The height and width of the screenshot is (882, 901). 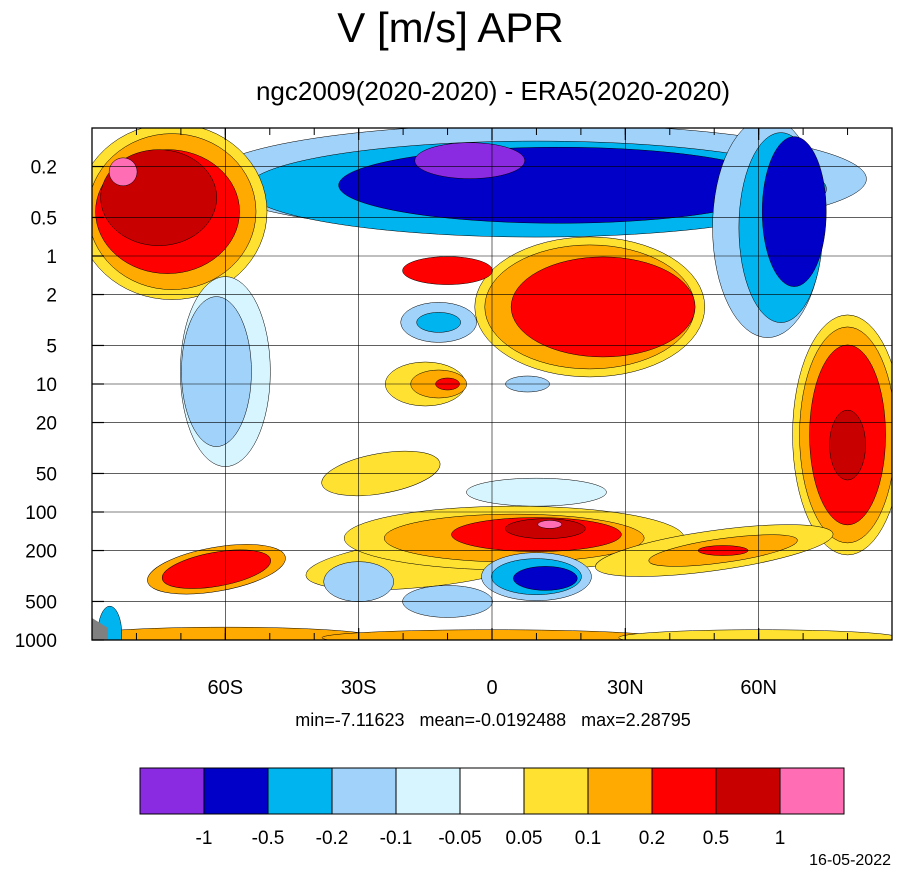 I want to click on x-tick-label: 30S, so click(x=359, y=688).